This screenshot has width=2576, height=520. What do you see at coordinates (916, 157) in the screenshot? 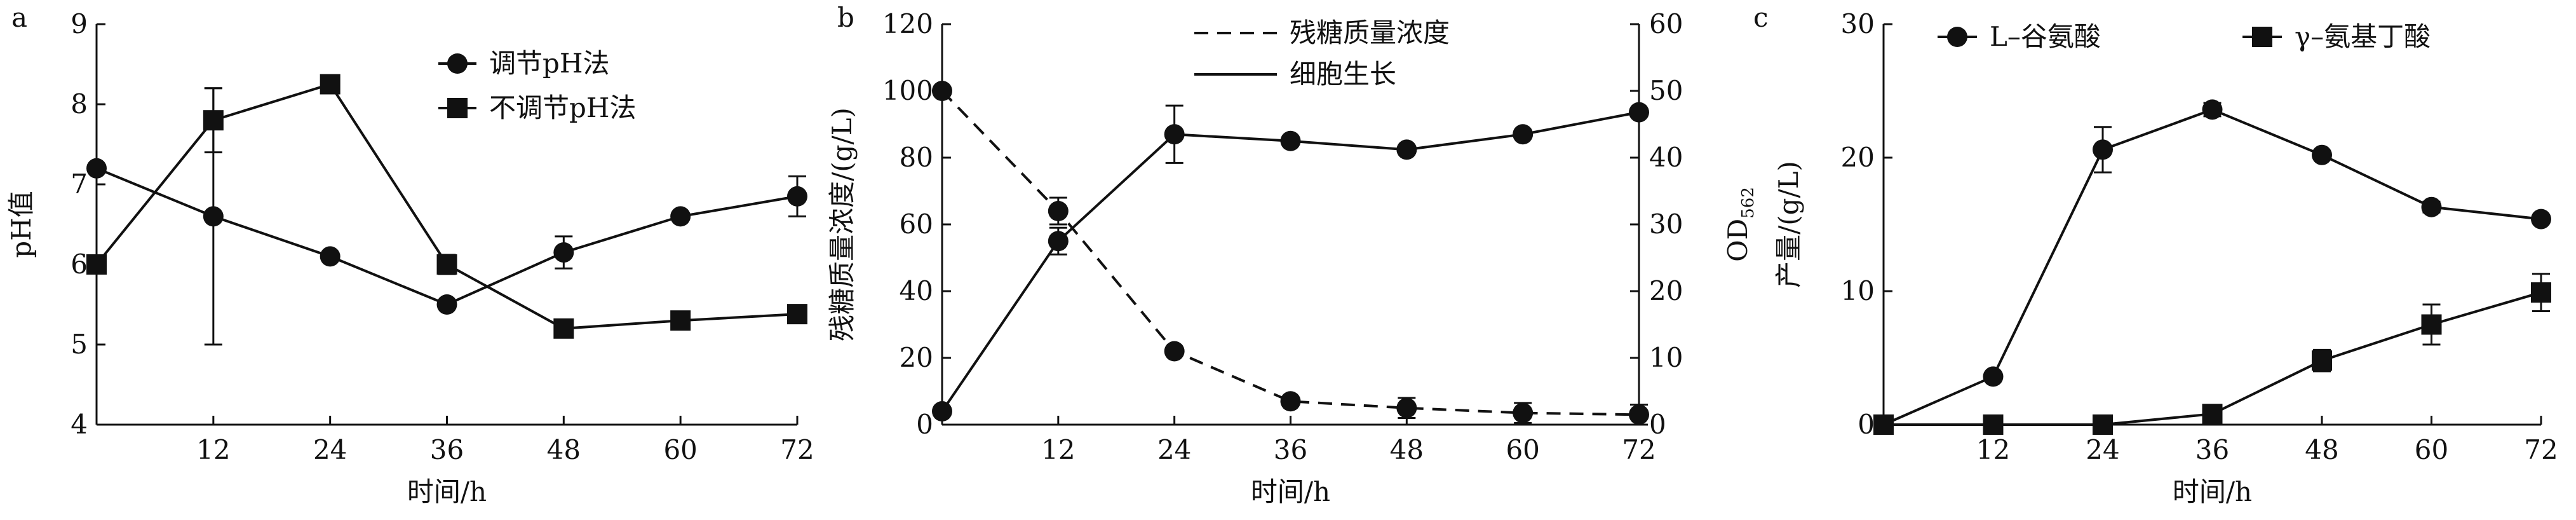
I see `y-tick-label: 80` at bounding box center [916, 157].